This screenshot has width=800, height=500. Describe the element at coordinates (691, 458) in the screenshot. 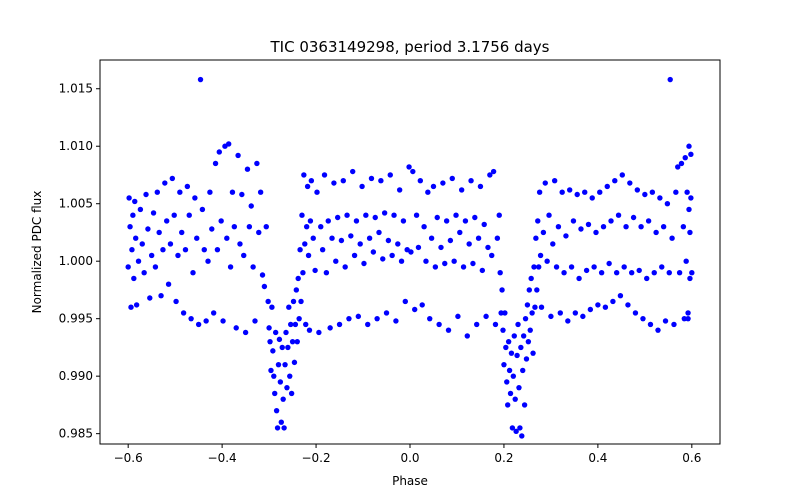

I see `x-tick-label: 0.6` at that location.